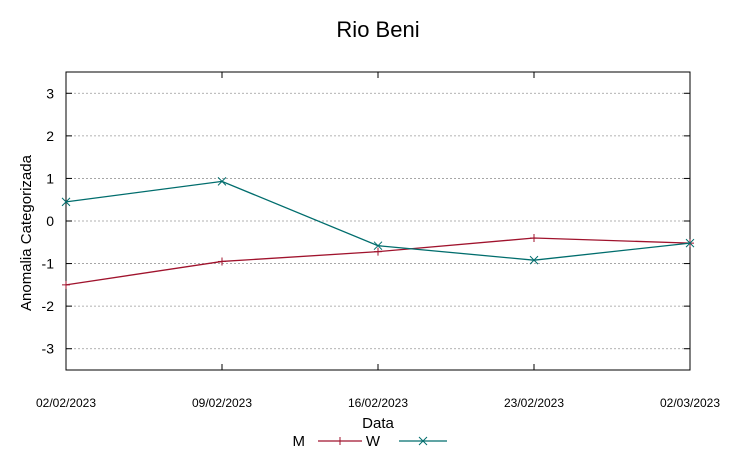 This screenshot has height=459, width=753. I want to click on chart-title: Rio Beni, so click(377, 29).